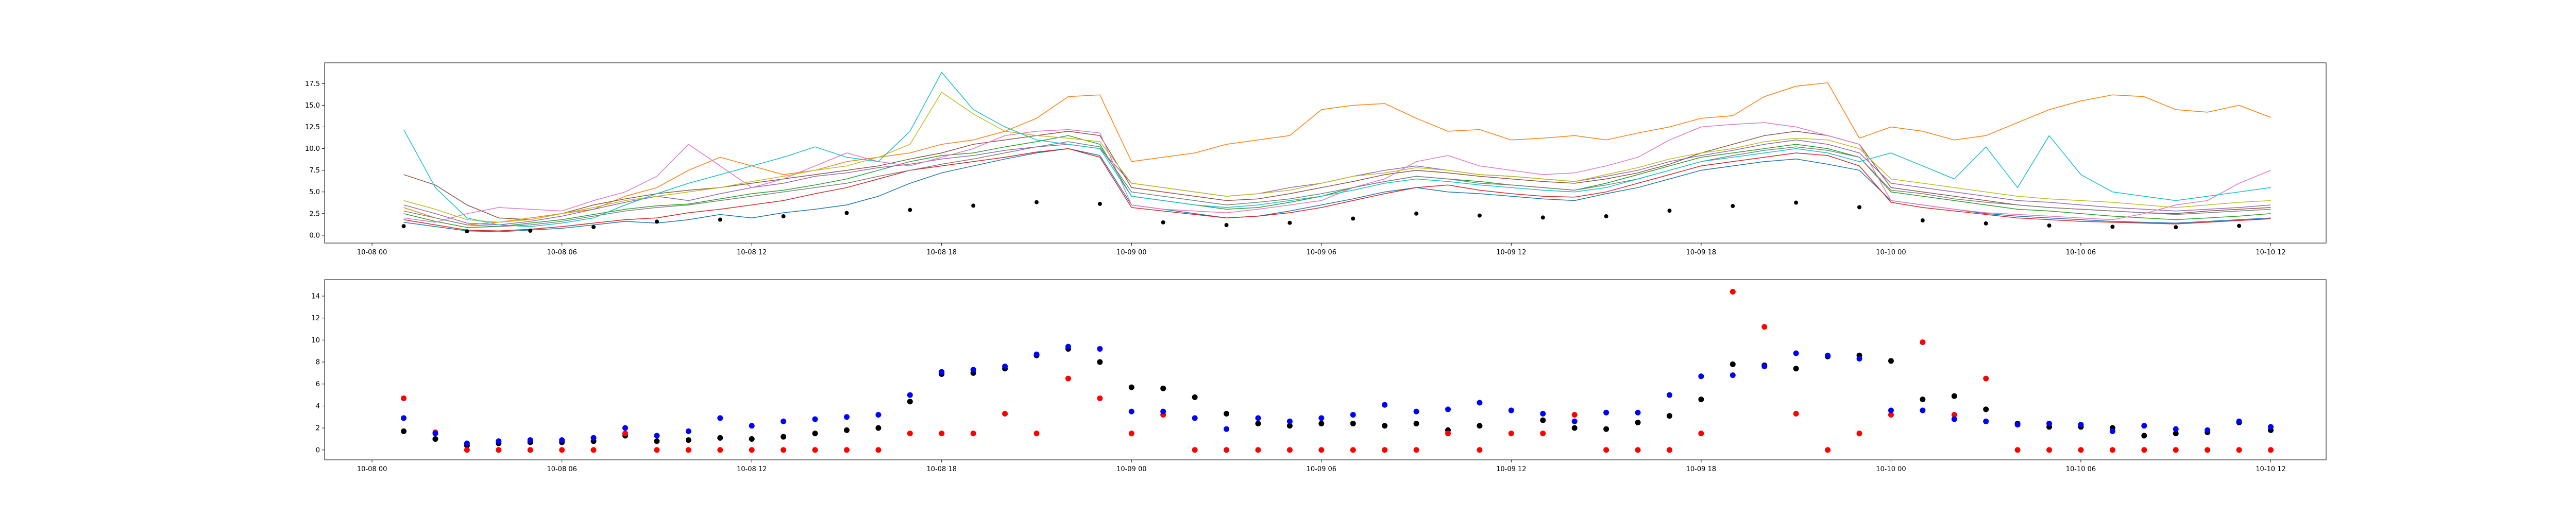 Image resolution: width=2576 pixels, height=517 pixels. What do you see at coordinates (752, 252) in the screenshot?
I see `x-tick-label: 10-08 12` at bounding box center [752, 252].